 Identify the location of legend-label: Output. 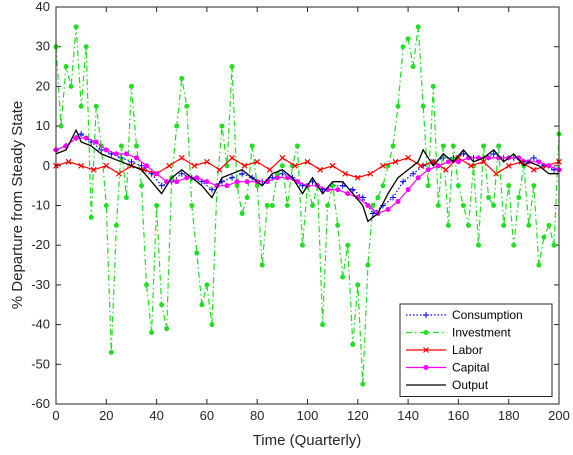
(470, 385).